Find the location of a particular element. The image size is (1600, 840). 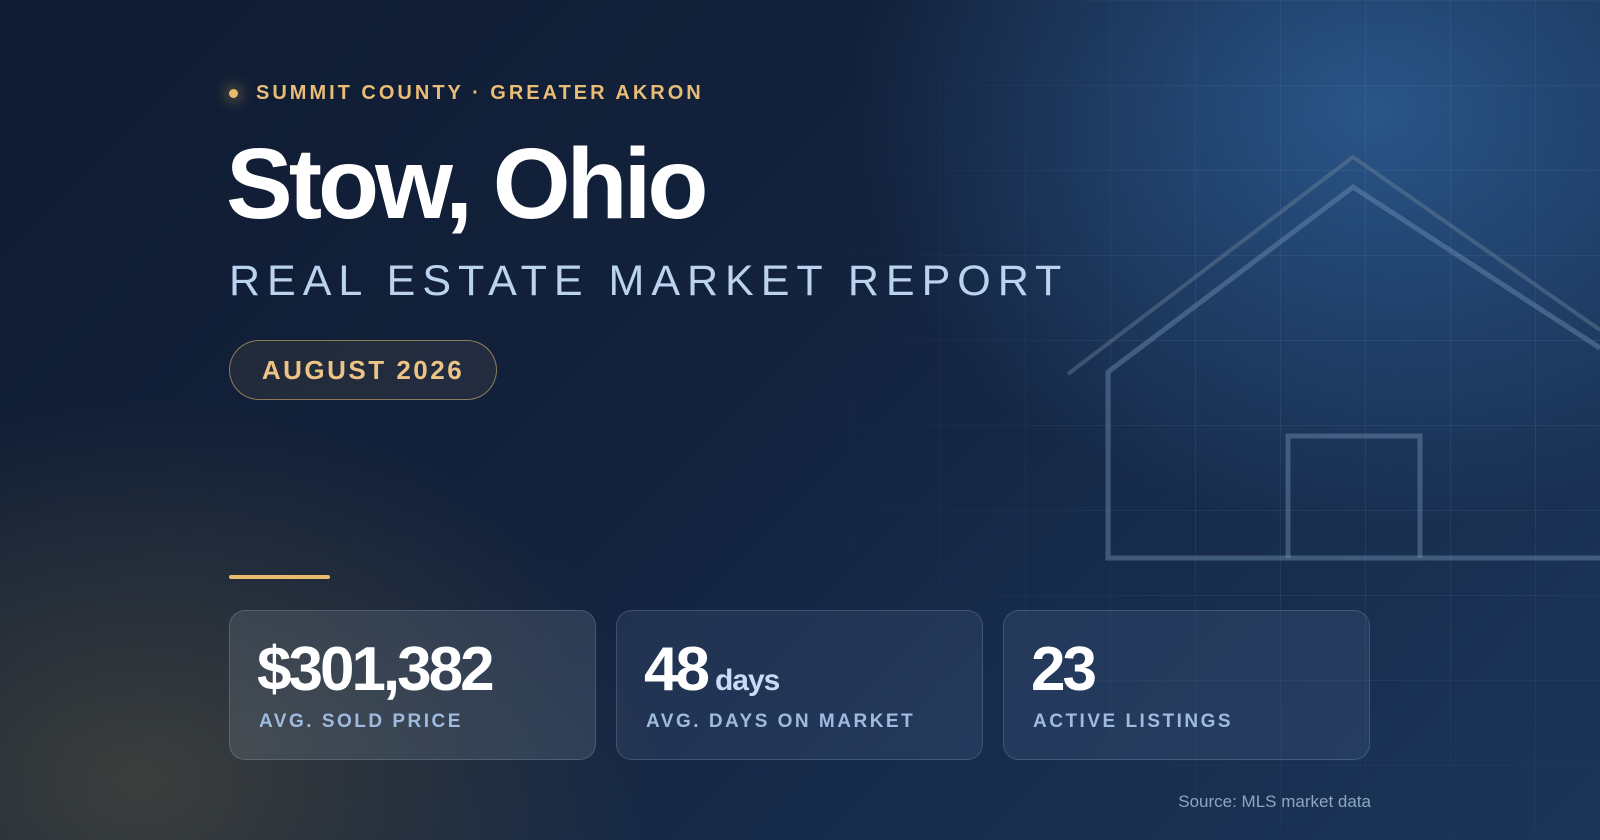

stat-card-active-listings: 23 ACTIVE LISTINGS is located at coordinates (1186, 685).